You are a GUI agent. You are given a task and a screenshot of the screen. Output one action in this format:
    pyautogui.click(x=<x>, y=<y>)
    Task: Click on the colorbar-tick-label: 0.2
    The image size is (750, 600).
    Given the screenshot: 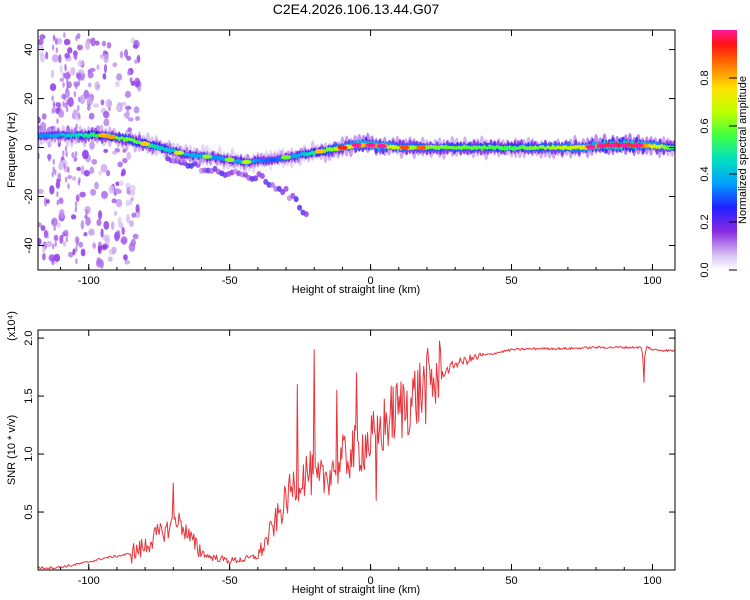 What is the action you would take?
    pyautogui.click(x=705, y=221)
    